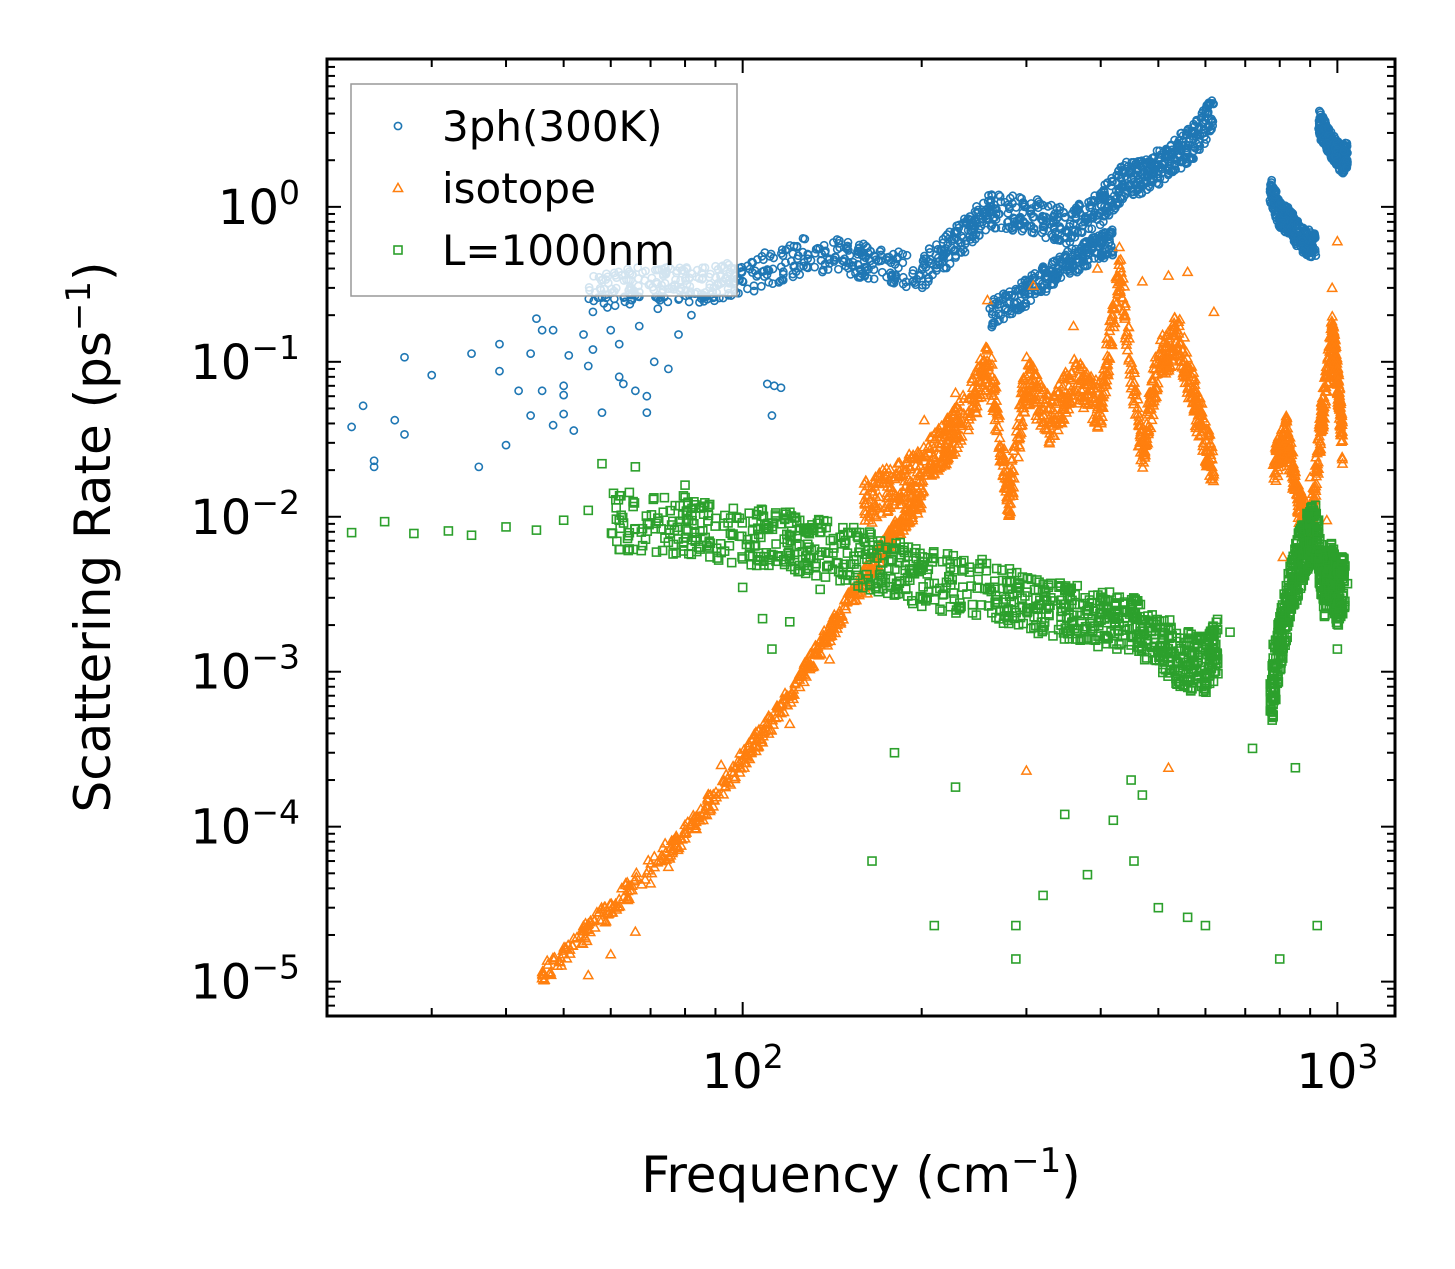 This screenshot has height=1269, width=1455. Describe the element at coordinates (664, 497) in the screenshot. I see `boundary-band-point` at that location.